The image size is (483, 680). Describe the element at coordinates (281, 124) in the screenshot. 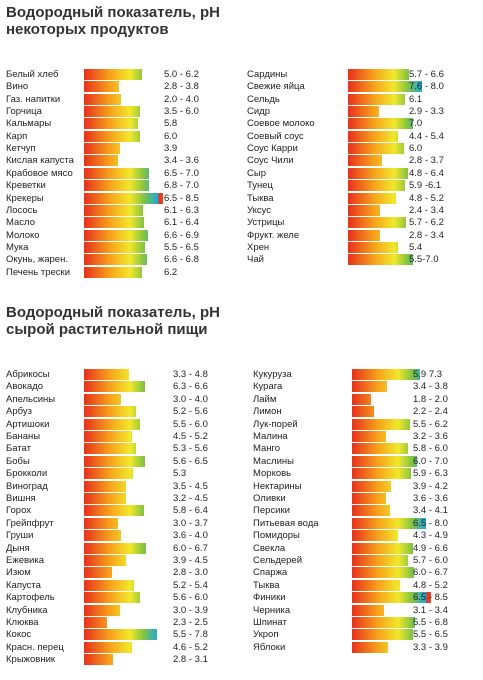

I see `product-name: Соевое молоко` at that location.